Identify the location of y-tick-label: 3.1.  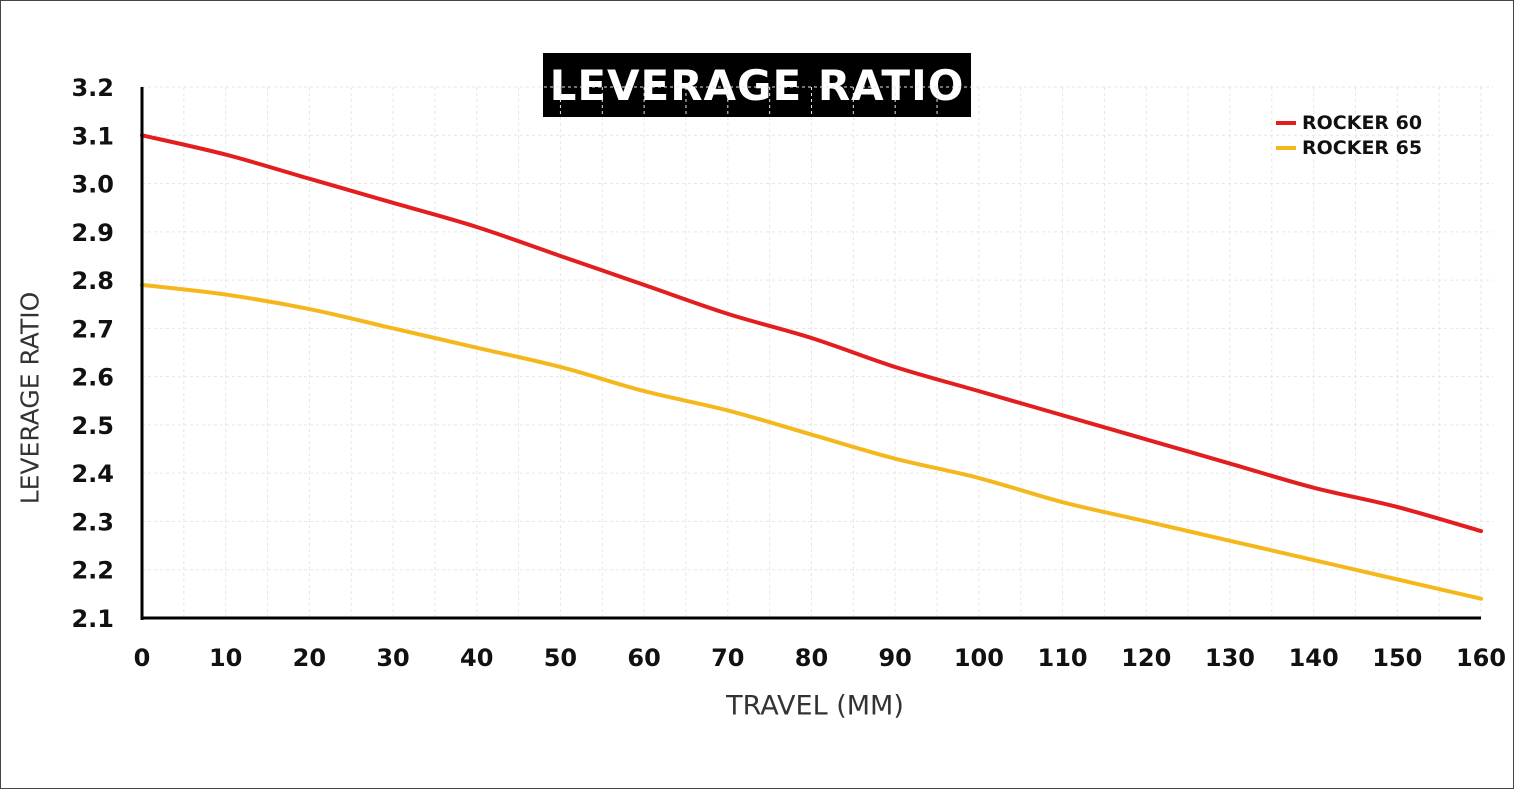
(92, 136).